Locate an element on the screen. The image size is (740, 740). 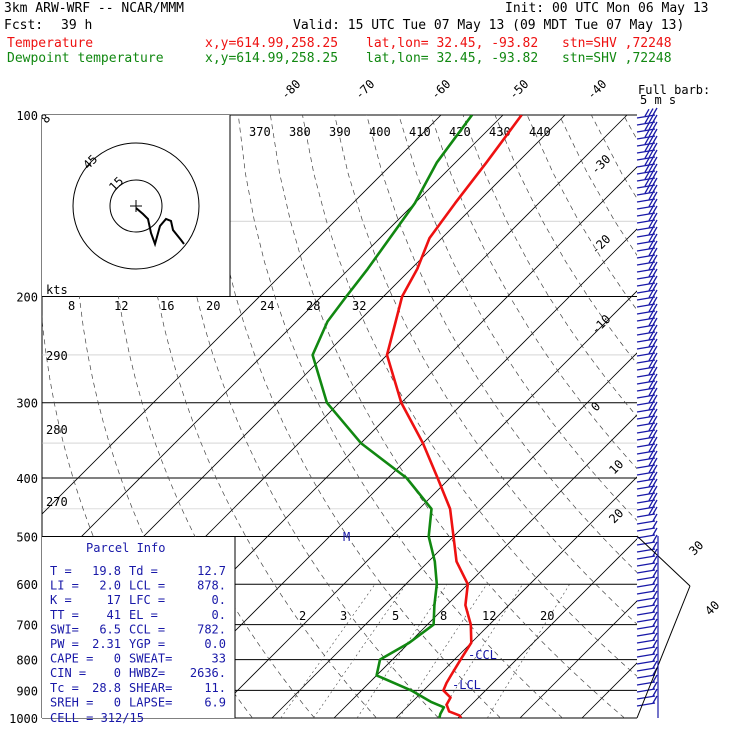
barb-unit: 5 m s is located at coordinates (658, 100).